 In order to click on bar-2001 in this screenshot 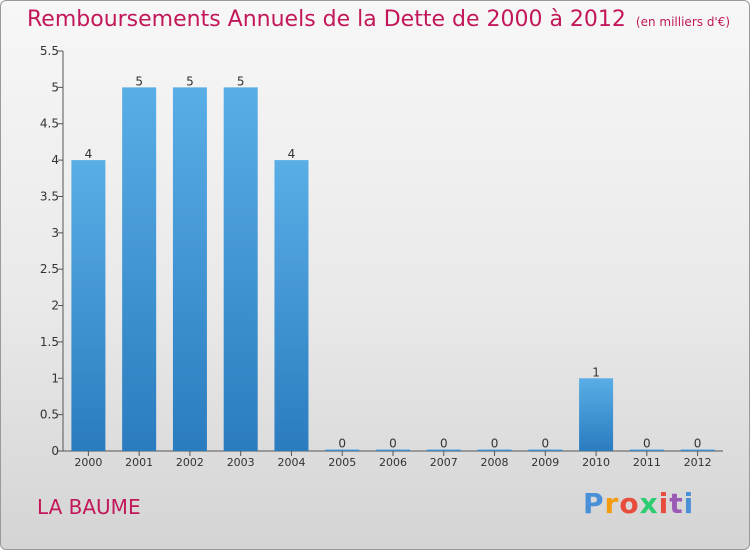, I will do `click(139, 269)`.